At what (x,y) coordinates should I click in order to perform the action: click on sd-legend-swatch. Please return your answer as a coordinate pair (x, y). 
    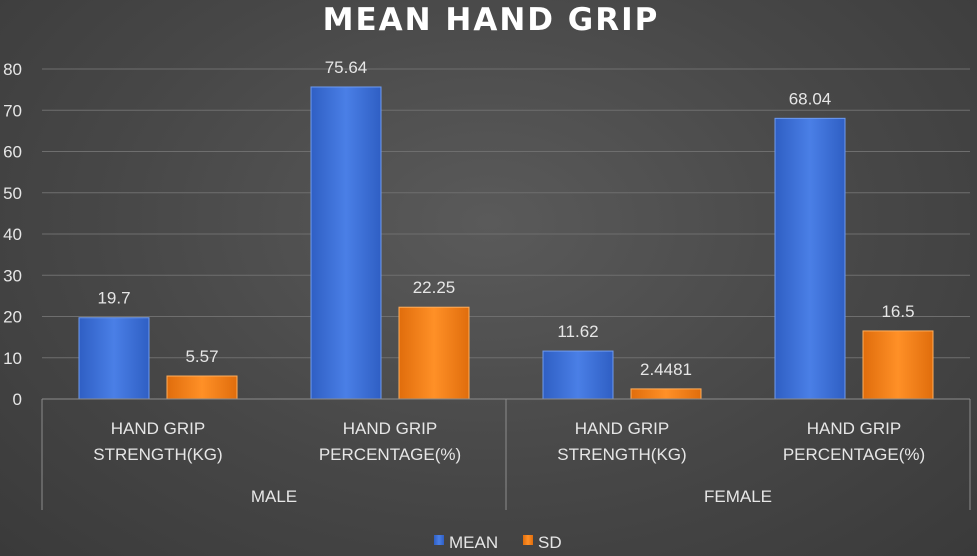
    Looking at the image, I should click on (528, 540).